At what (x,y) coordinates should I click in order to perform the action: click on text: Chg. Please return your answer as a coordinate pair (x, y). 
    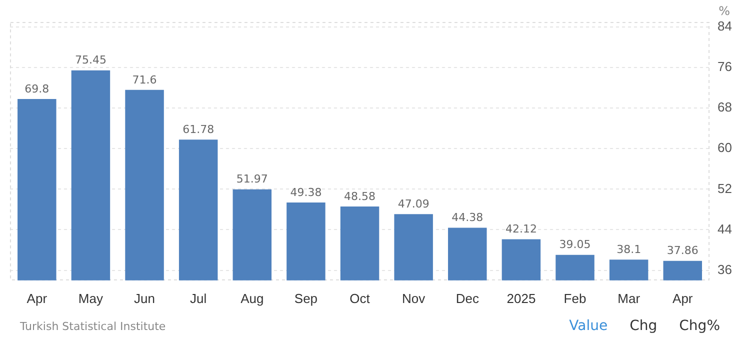
    Looking at the image, I should click on (644, 326).